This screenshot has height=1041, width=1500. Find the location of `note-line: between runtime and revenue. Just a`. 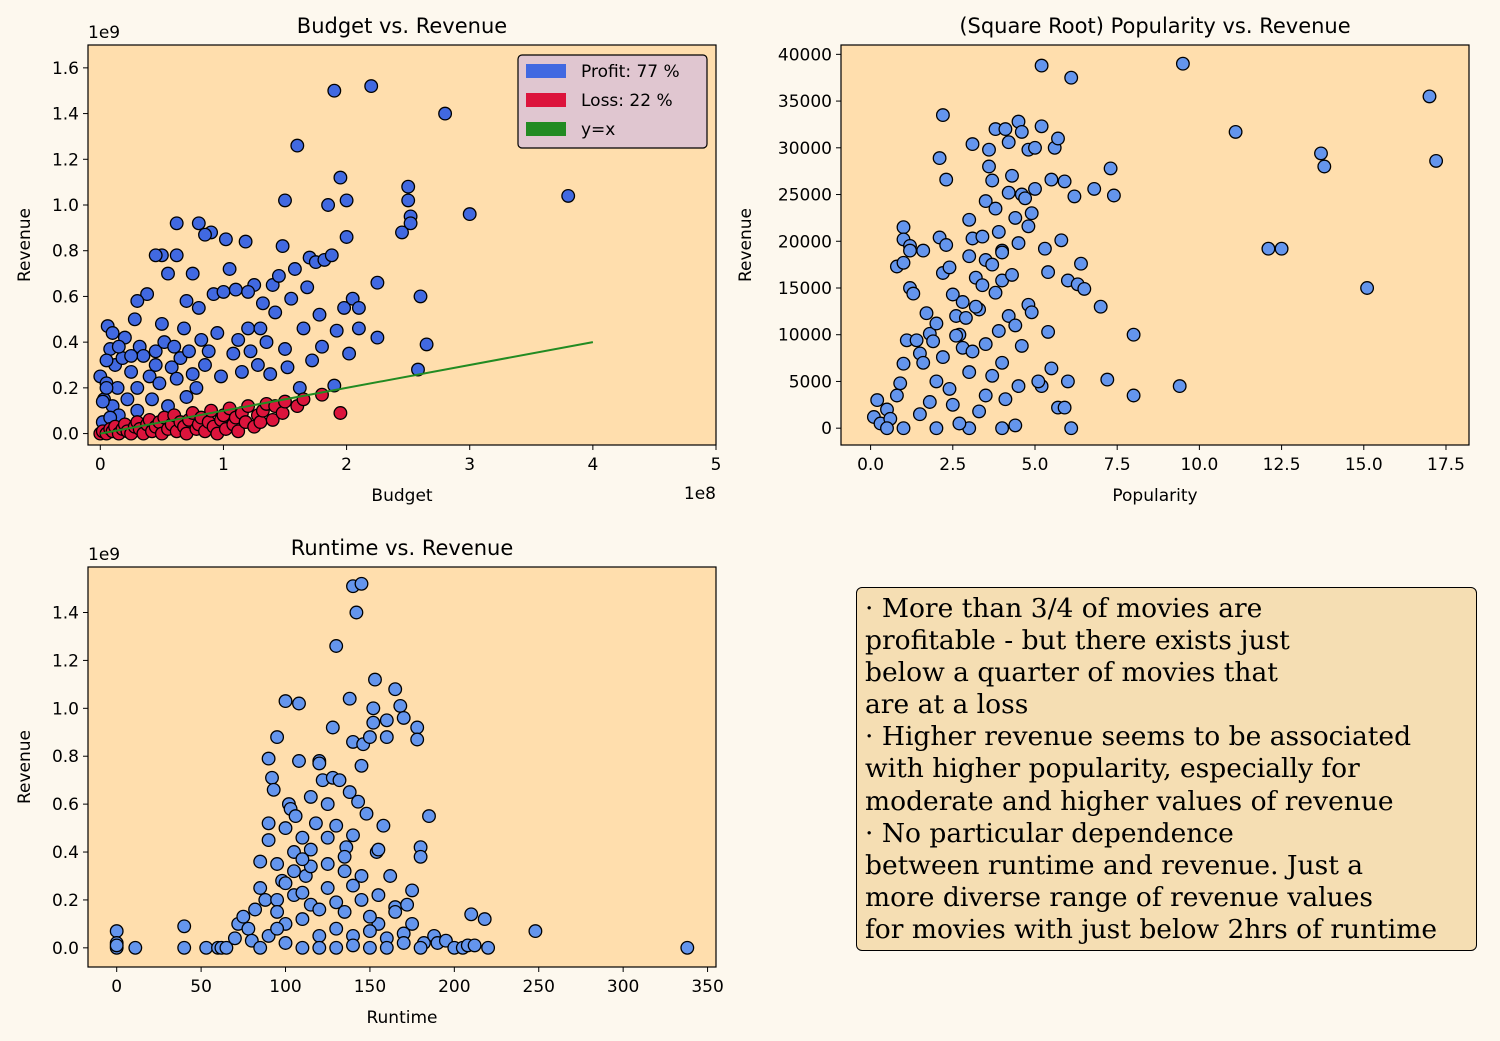

note-line: between runtime and revenue. Just a is located at coordinates (1114, 865).